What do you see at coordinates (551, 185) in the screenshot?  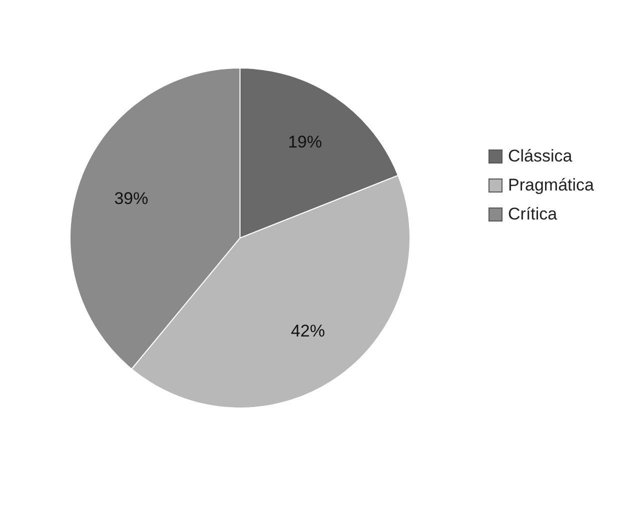 I see `legend-label: Pragmática` at bounding box center [551, 185].